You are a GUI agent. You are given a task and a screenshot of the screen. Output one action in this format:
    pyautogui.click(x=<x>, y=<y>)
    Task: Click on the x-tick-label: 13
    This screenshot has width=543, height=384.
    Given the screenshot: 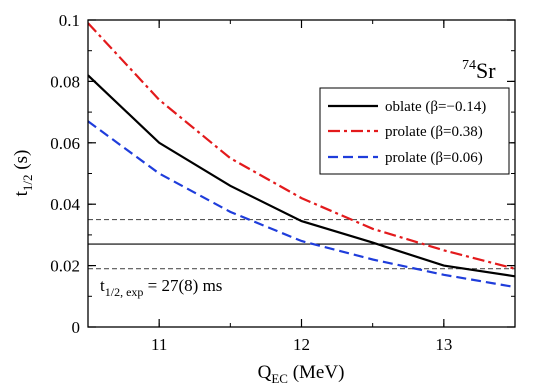 What is the action you would take?
    pyautogui.click(x=443, y=344)
    